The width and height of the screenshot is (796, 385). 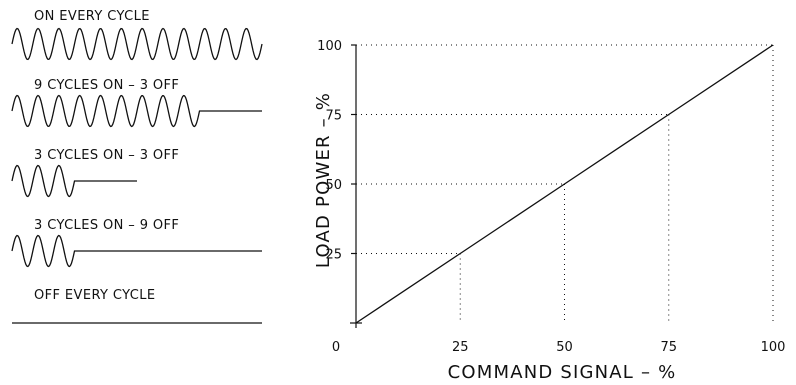 I want to click on waveform-caption-3-on-9-off: 3 CYCLES ON – 9 OFF, so click(x=106, y=225).